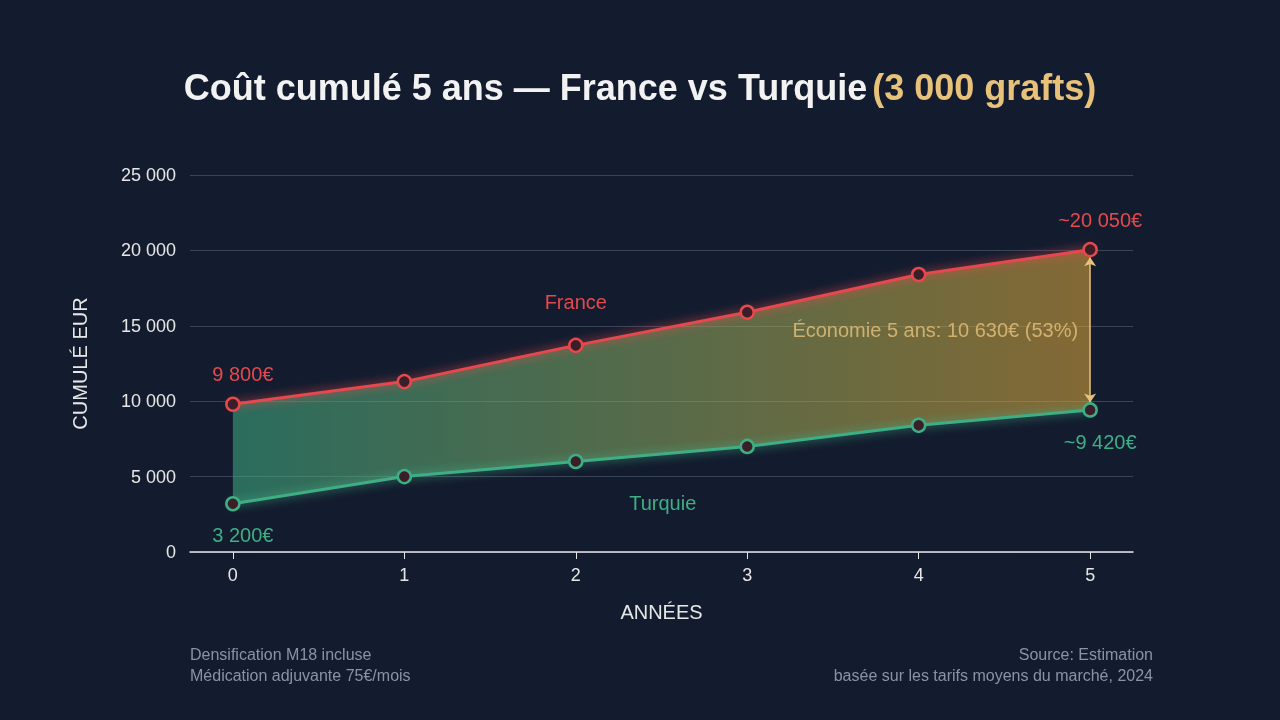 This screenshot has height=720, width=1280. Describe the element at coordinates (575, 301) in the screenshot. I see `series-label: France` at that location.